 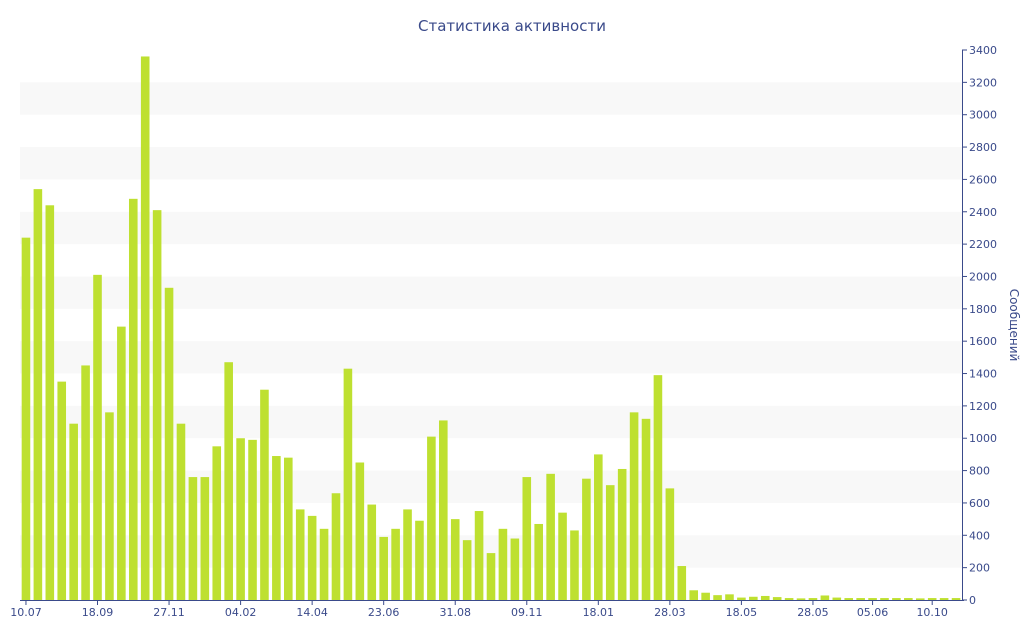 I want to click on x-tick-label: 18.01, so click(x=599, y=612).